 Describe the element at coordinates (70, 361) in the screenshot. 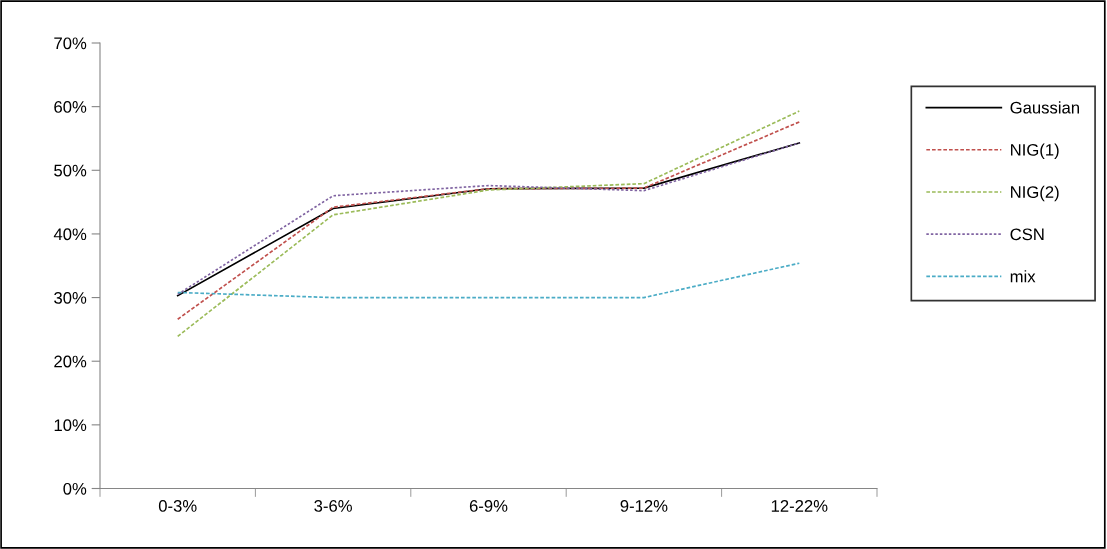

I see `y-tick-label: 20%` at that location.